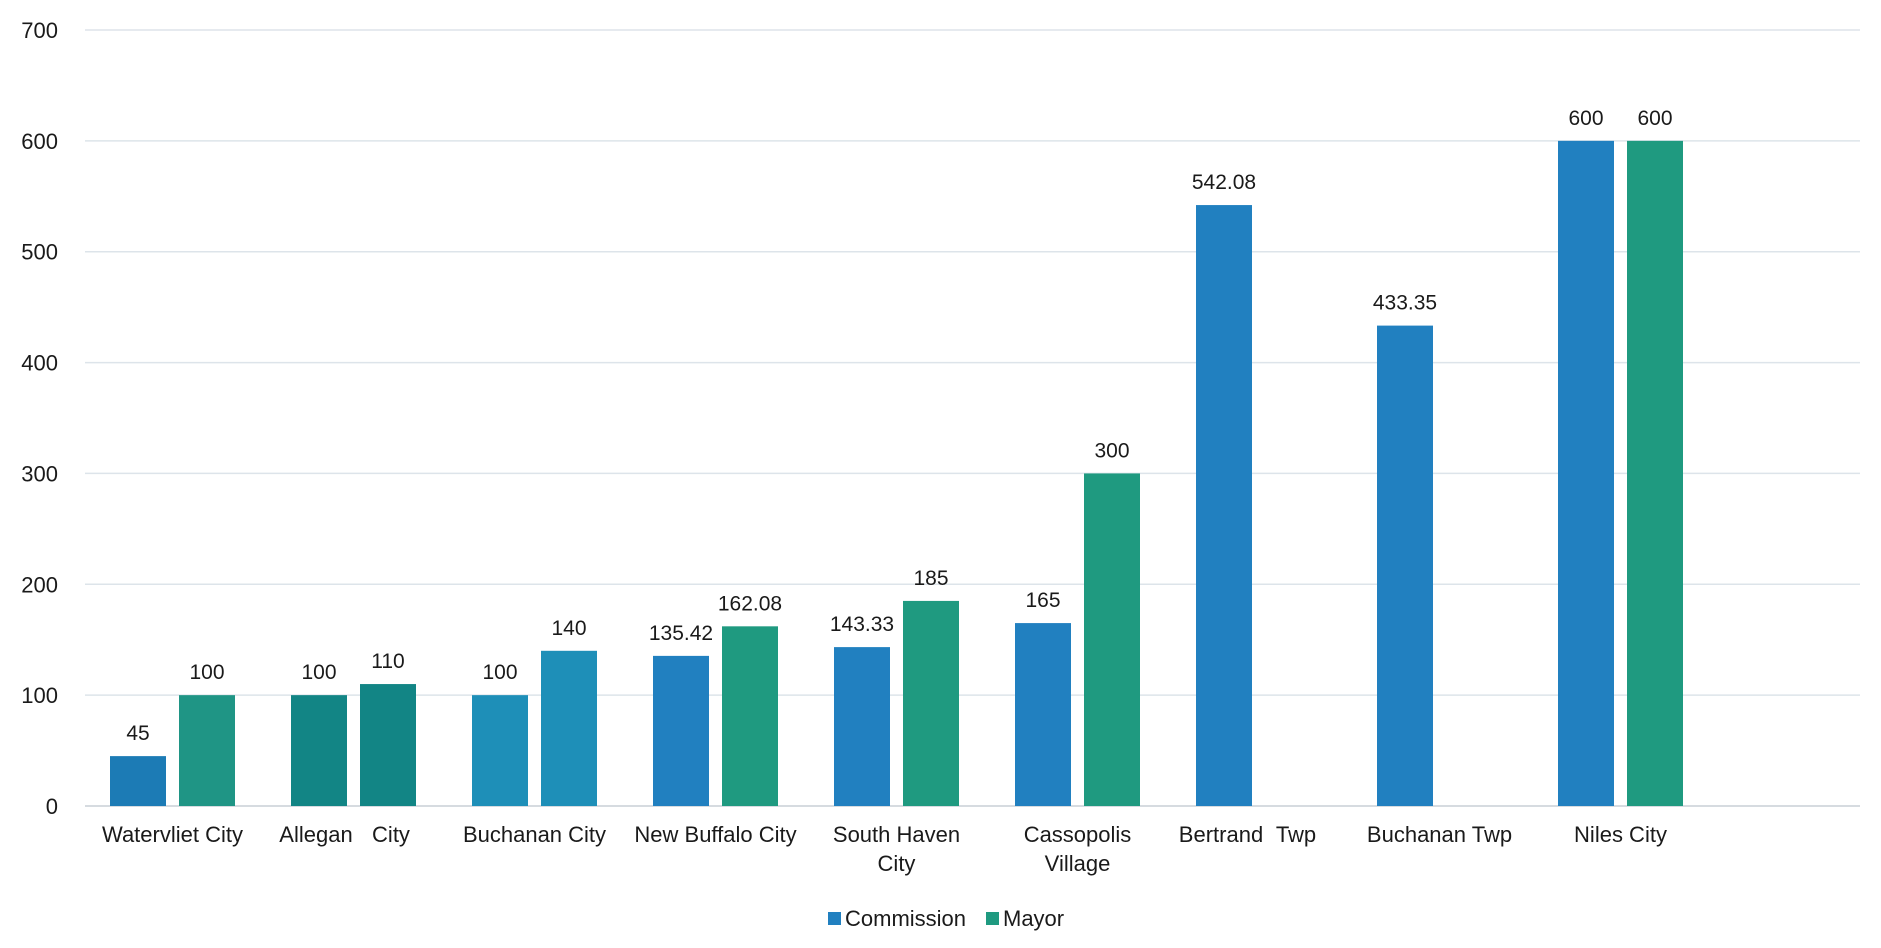  Describe the element at coordinates (52, 806) in the screenshot. I see `y-tick-label-0: 0` at that location.